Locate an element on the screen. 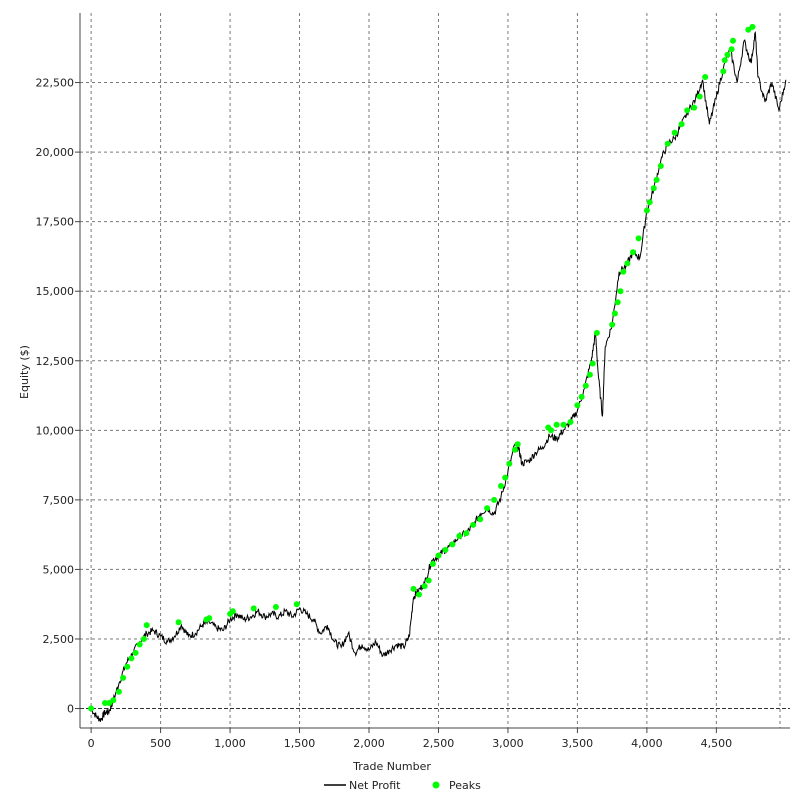 Image resolution: width=802 pixels, height=805 pixels. x-tick-label: 4,500 is located at coordinates (717, 743).